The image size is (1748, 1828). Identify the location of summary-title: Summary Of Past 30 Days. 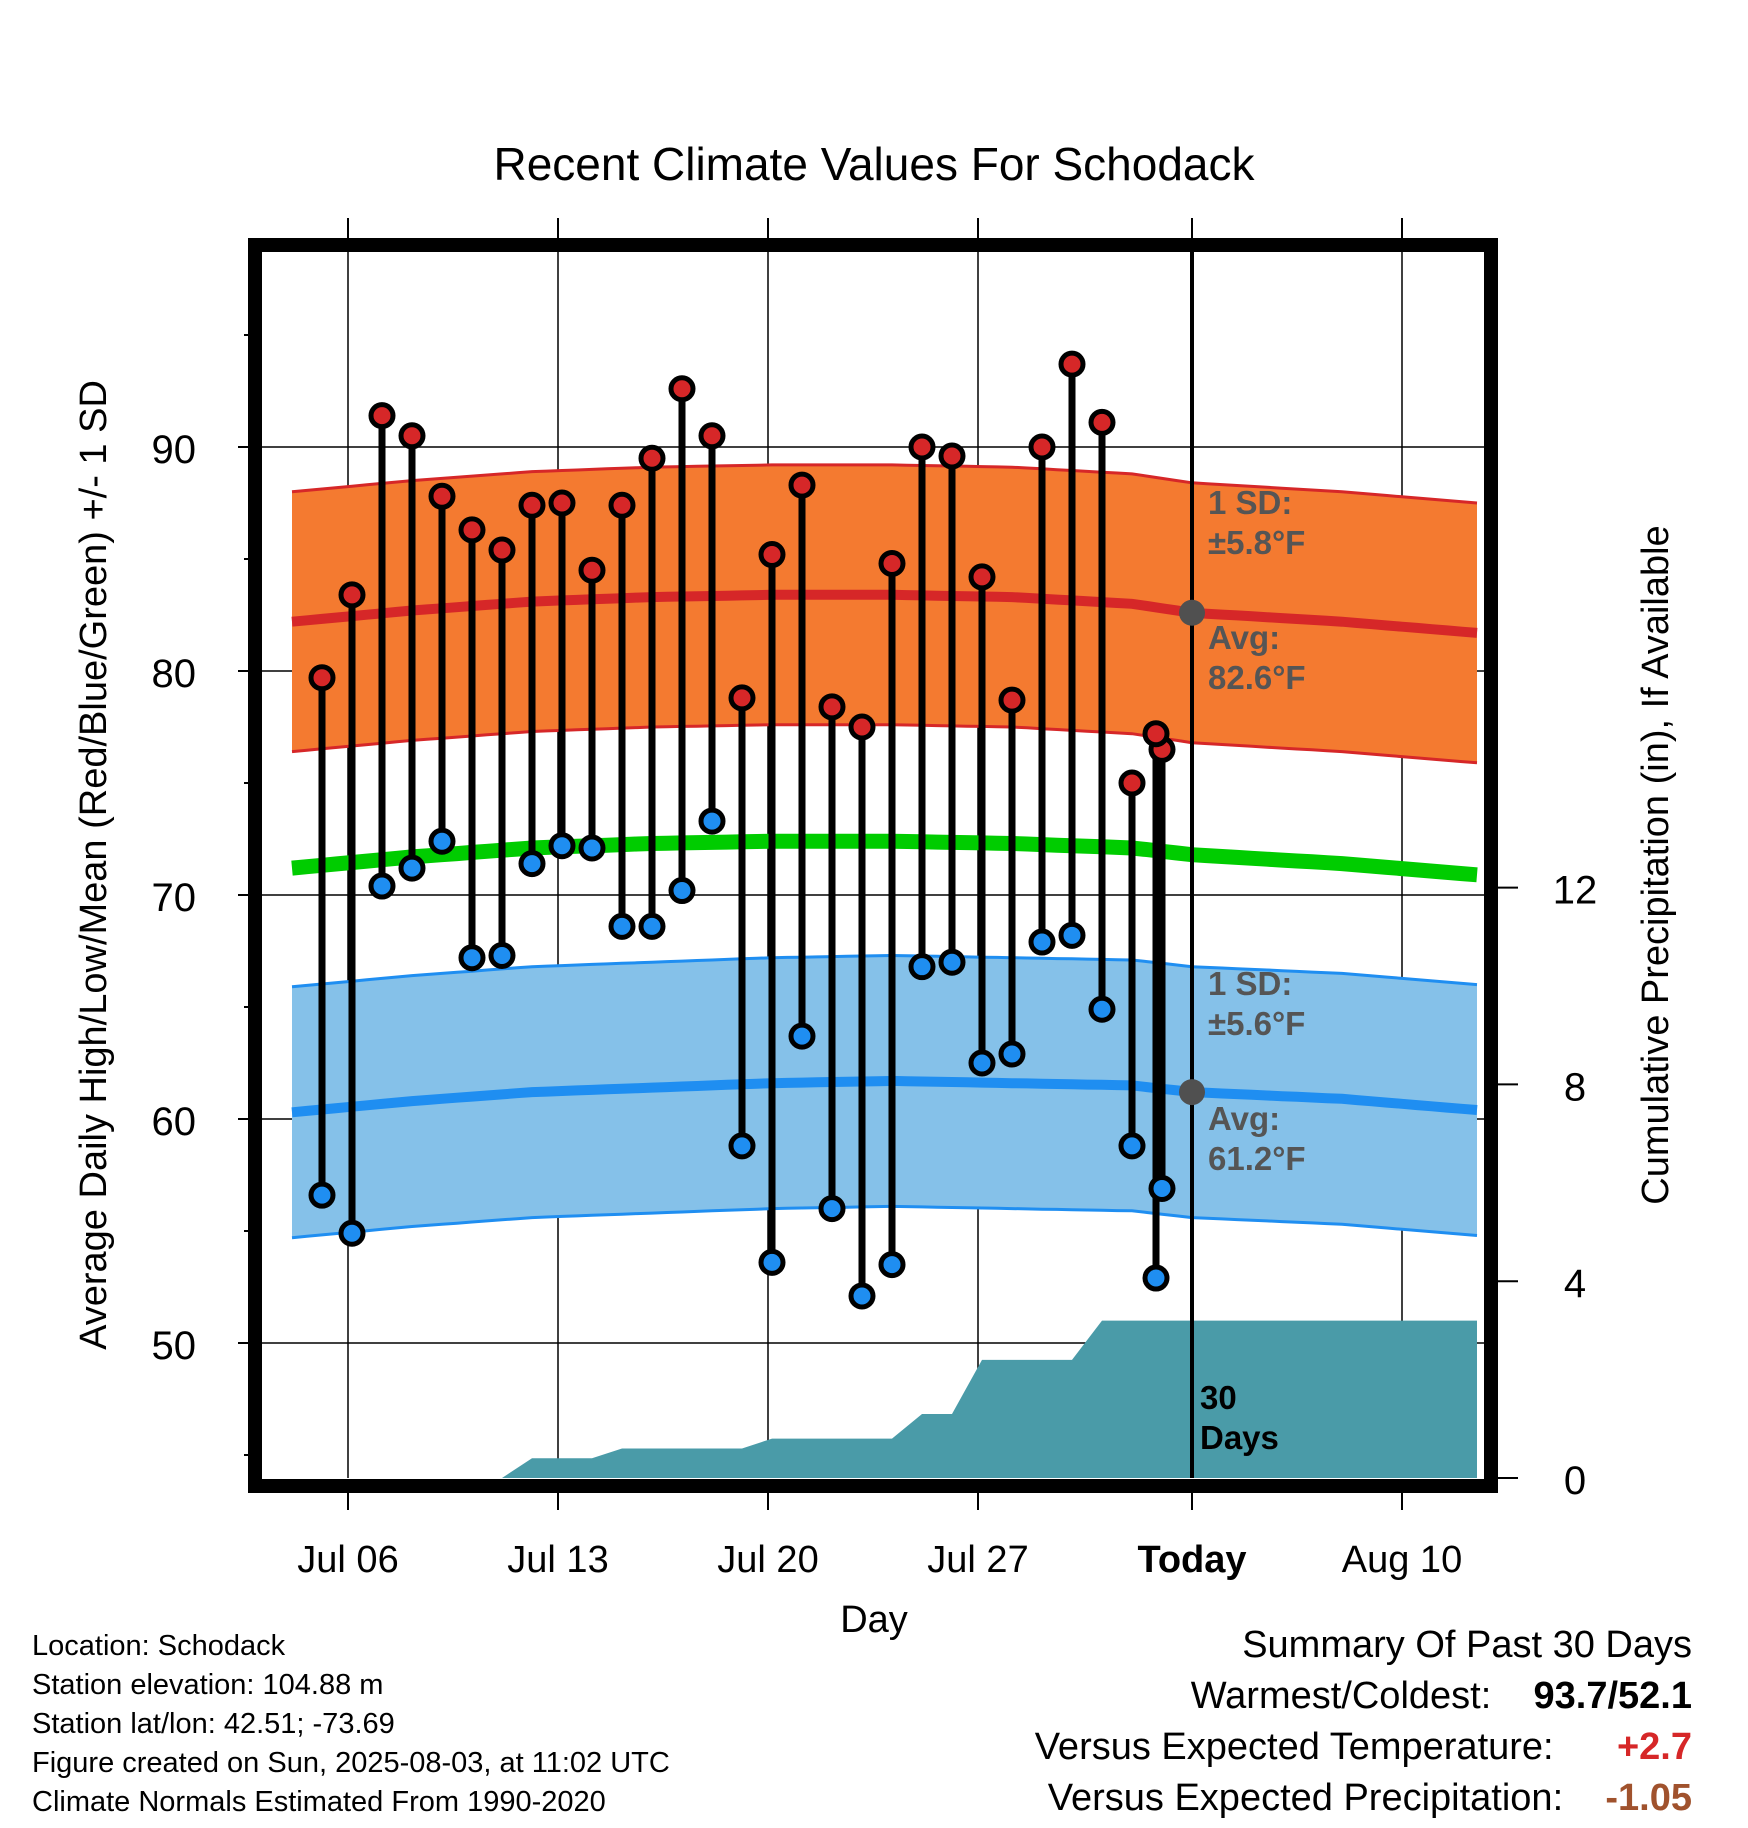
(1467, 1645).